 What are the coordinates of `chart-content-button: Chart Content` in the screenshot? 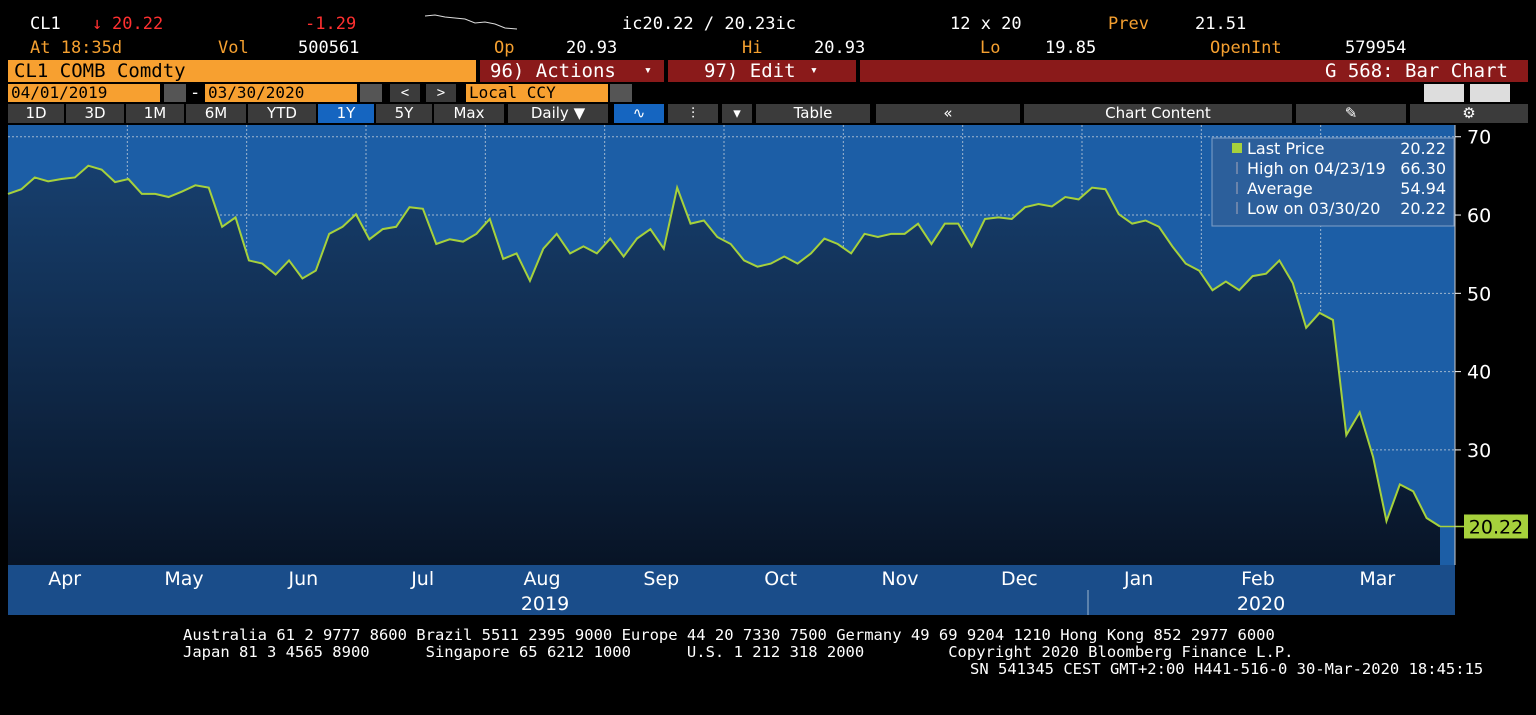 It's located at (1158, 113).